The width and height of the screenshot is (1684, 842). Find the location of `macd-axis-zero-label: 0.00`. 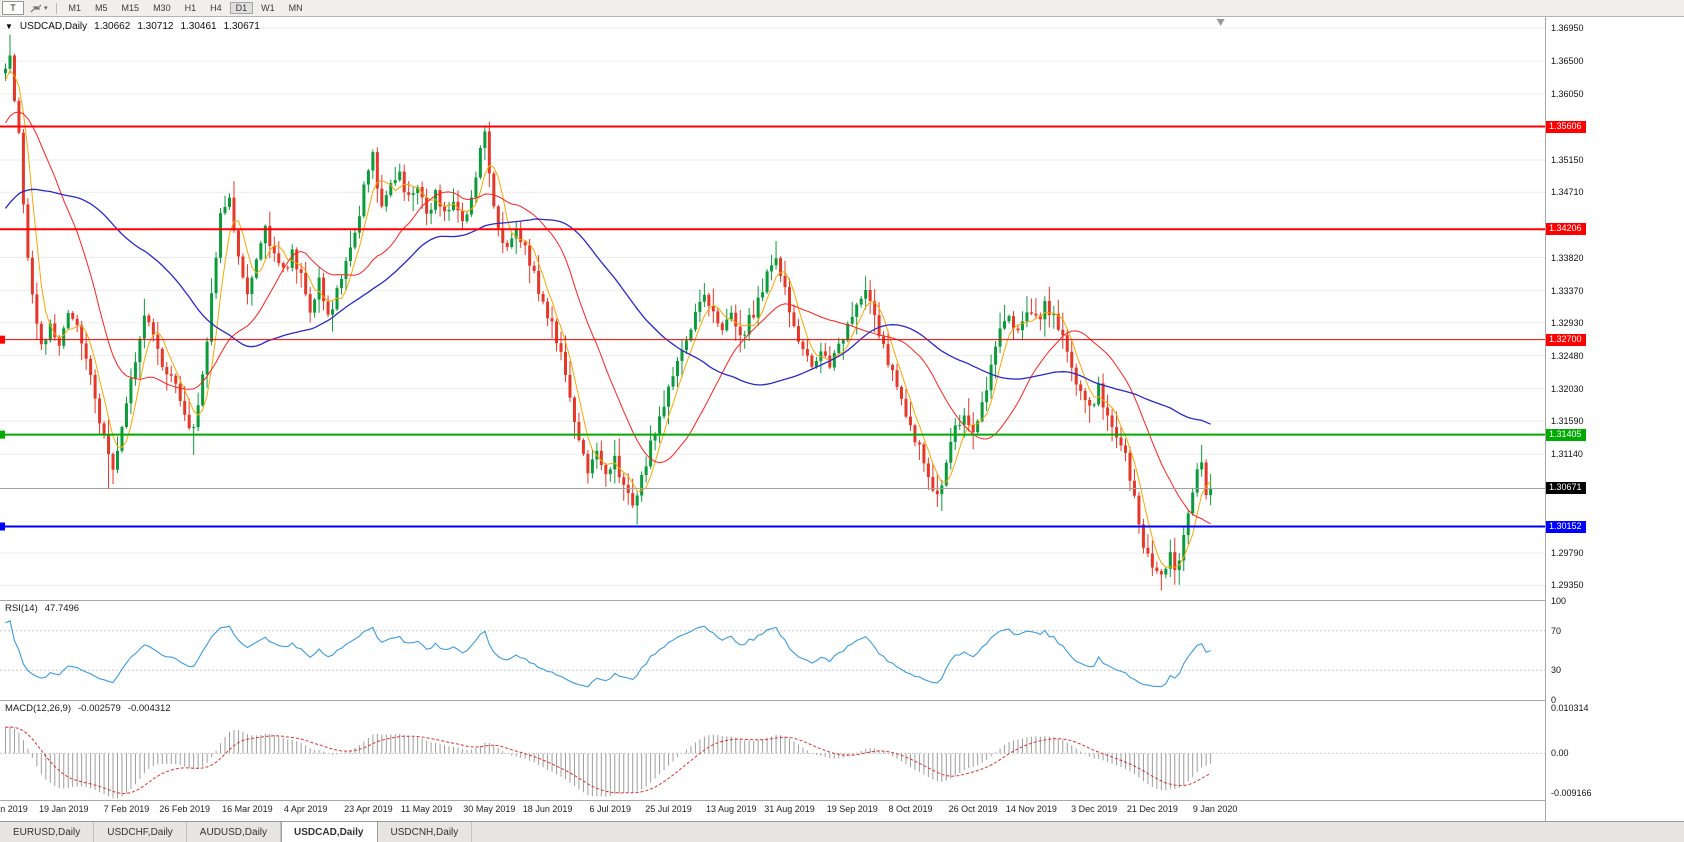

macd-axis-zero-label: 0.00 is located at coordinates (1560, 753).